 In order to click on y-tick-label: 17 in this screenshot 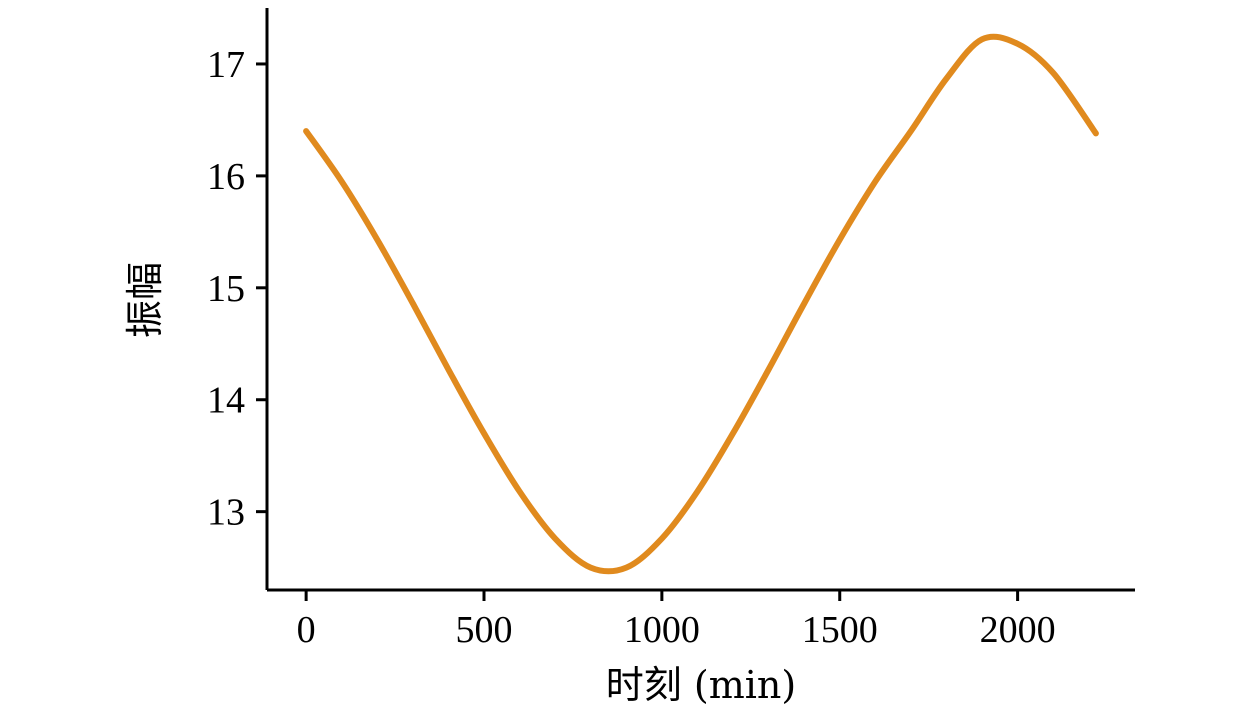, I will do `click(226, 65)`.